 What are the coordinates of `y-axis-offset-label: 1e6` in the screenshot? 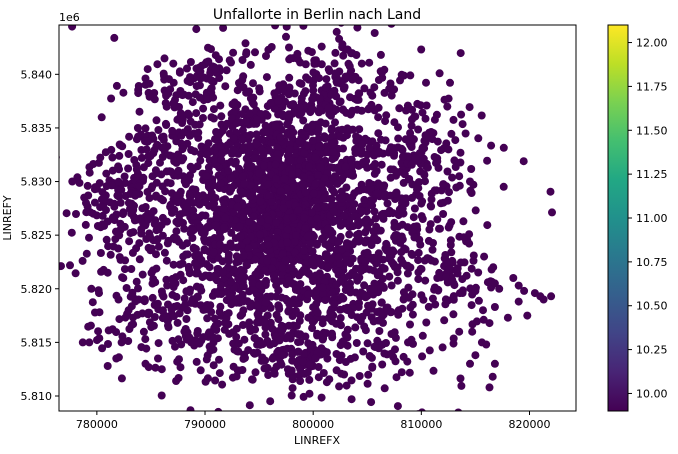 It's located at (69, 17).